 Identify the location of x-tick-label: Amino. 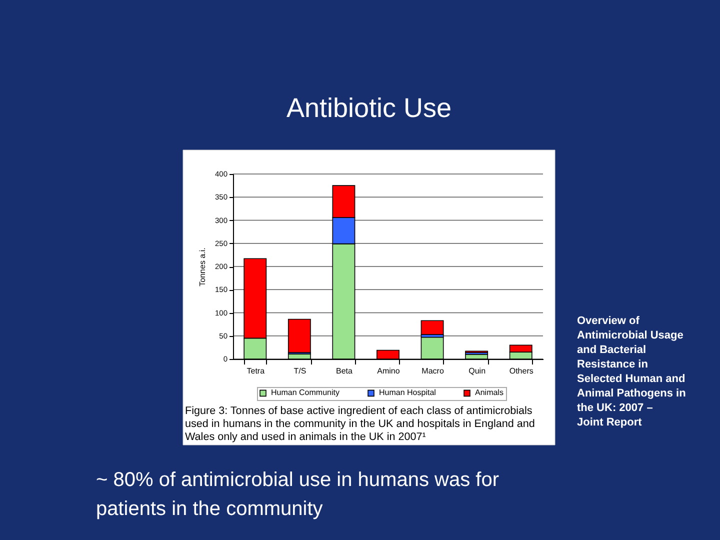
(388, 371).